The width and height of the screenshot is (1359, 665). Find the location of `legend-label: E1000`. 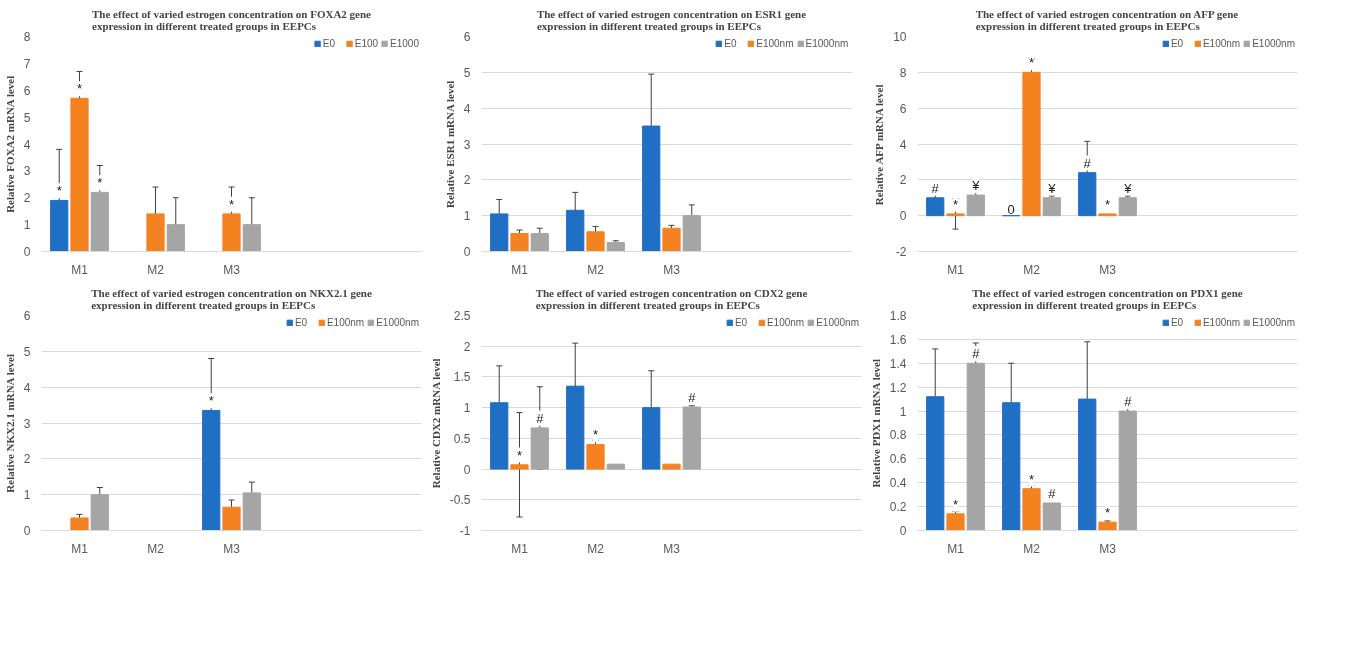

legend-label: E1000 is located at coordinates (404, 43).